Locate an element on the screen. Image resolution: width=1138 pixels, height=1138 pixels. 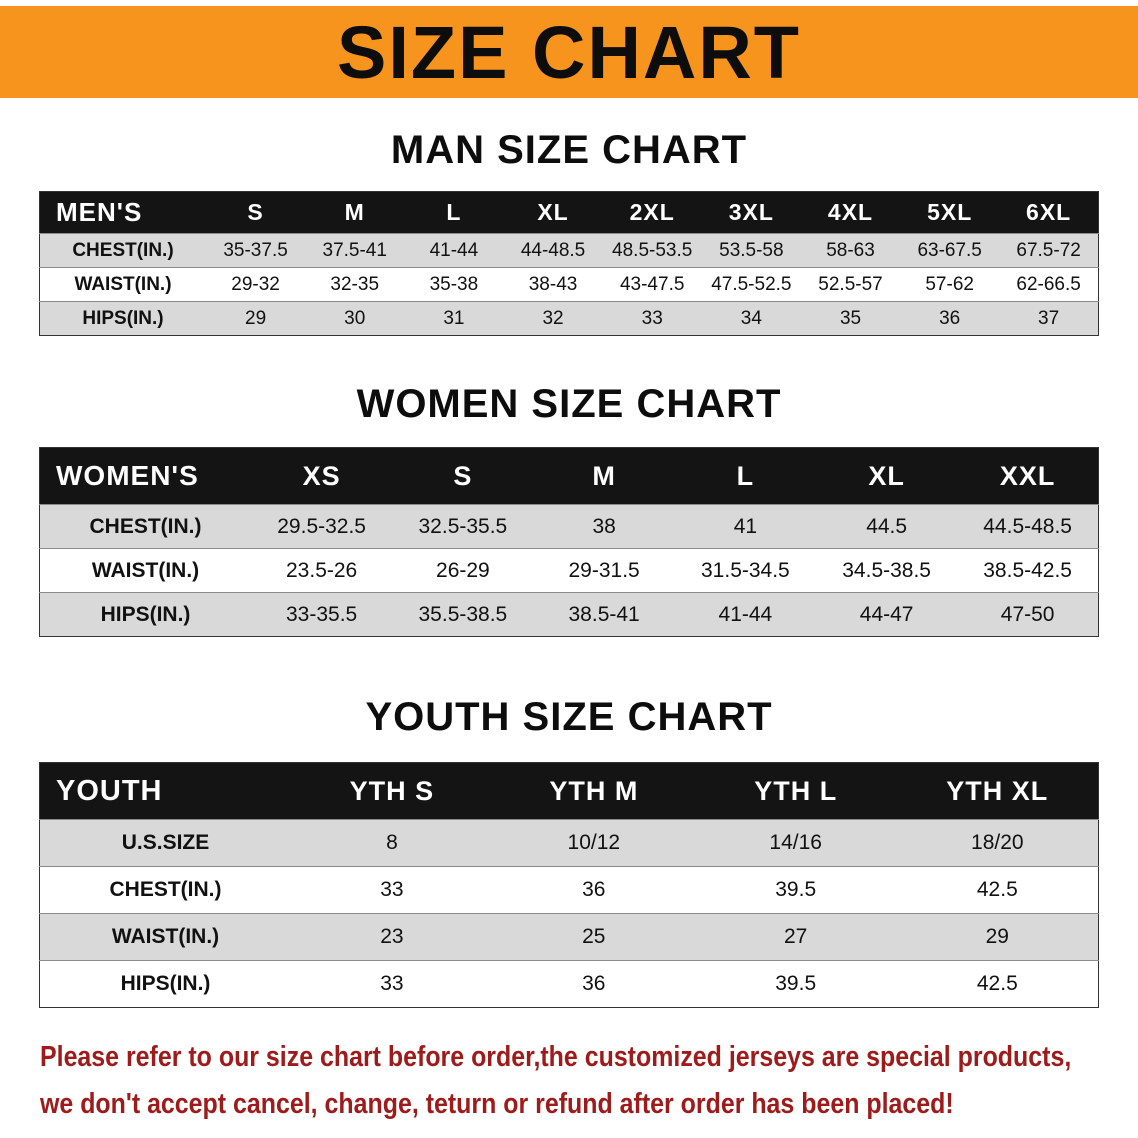
table-row: U.S.SIZE 8 10/12 14/16 18/20 is located at coordinates (569, 843).